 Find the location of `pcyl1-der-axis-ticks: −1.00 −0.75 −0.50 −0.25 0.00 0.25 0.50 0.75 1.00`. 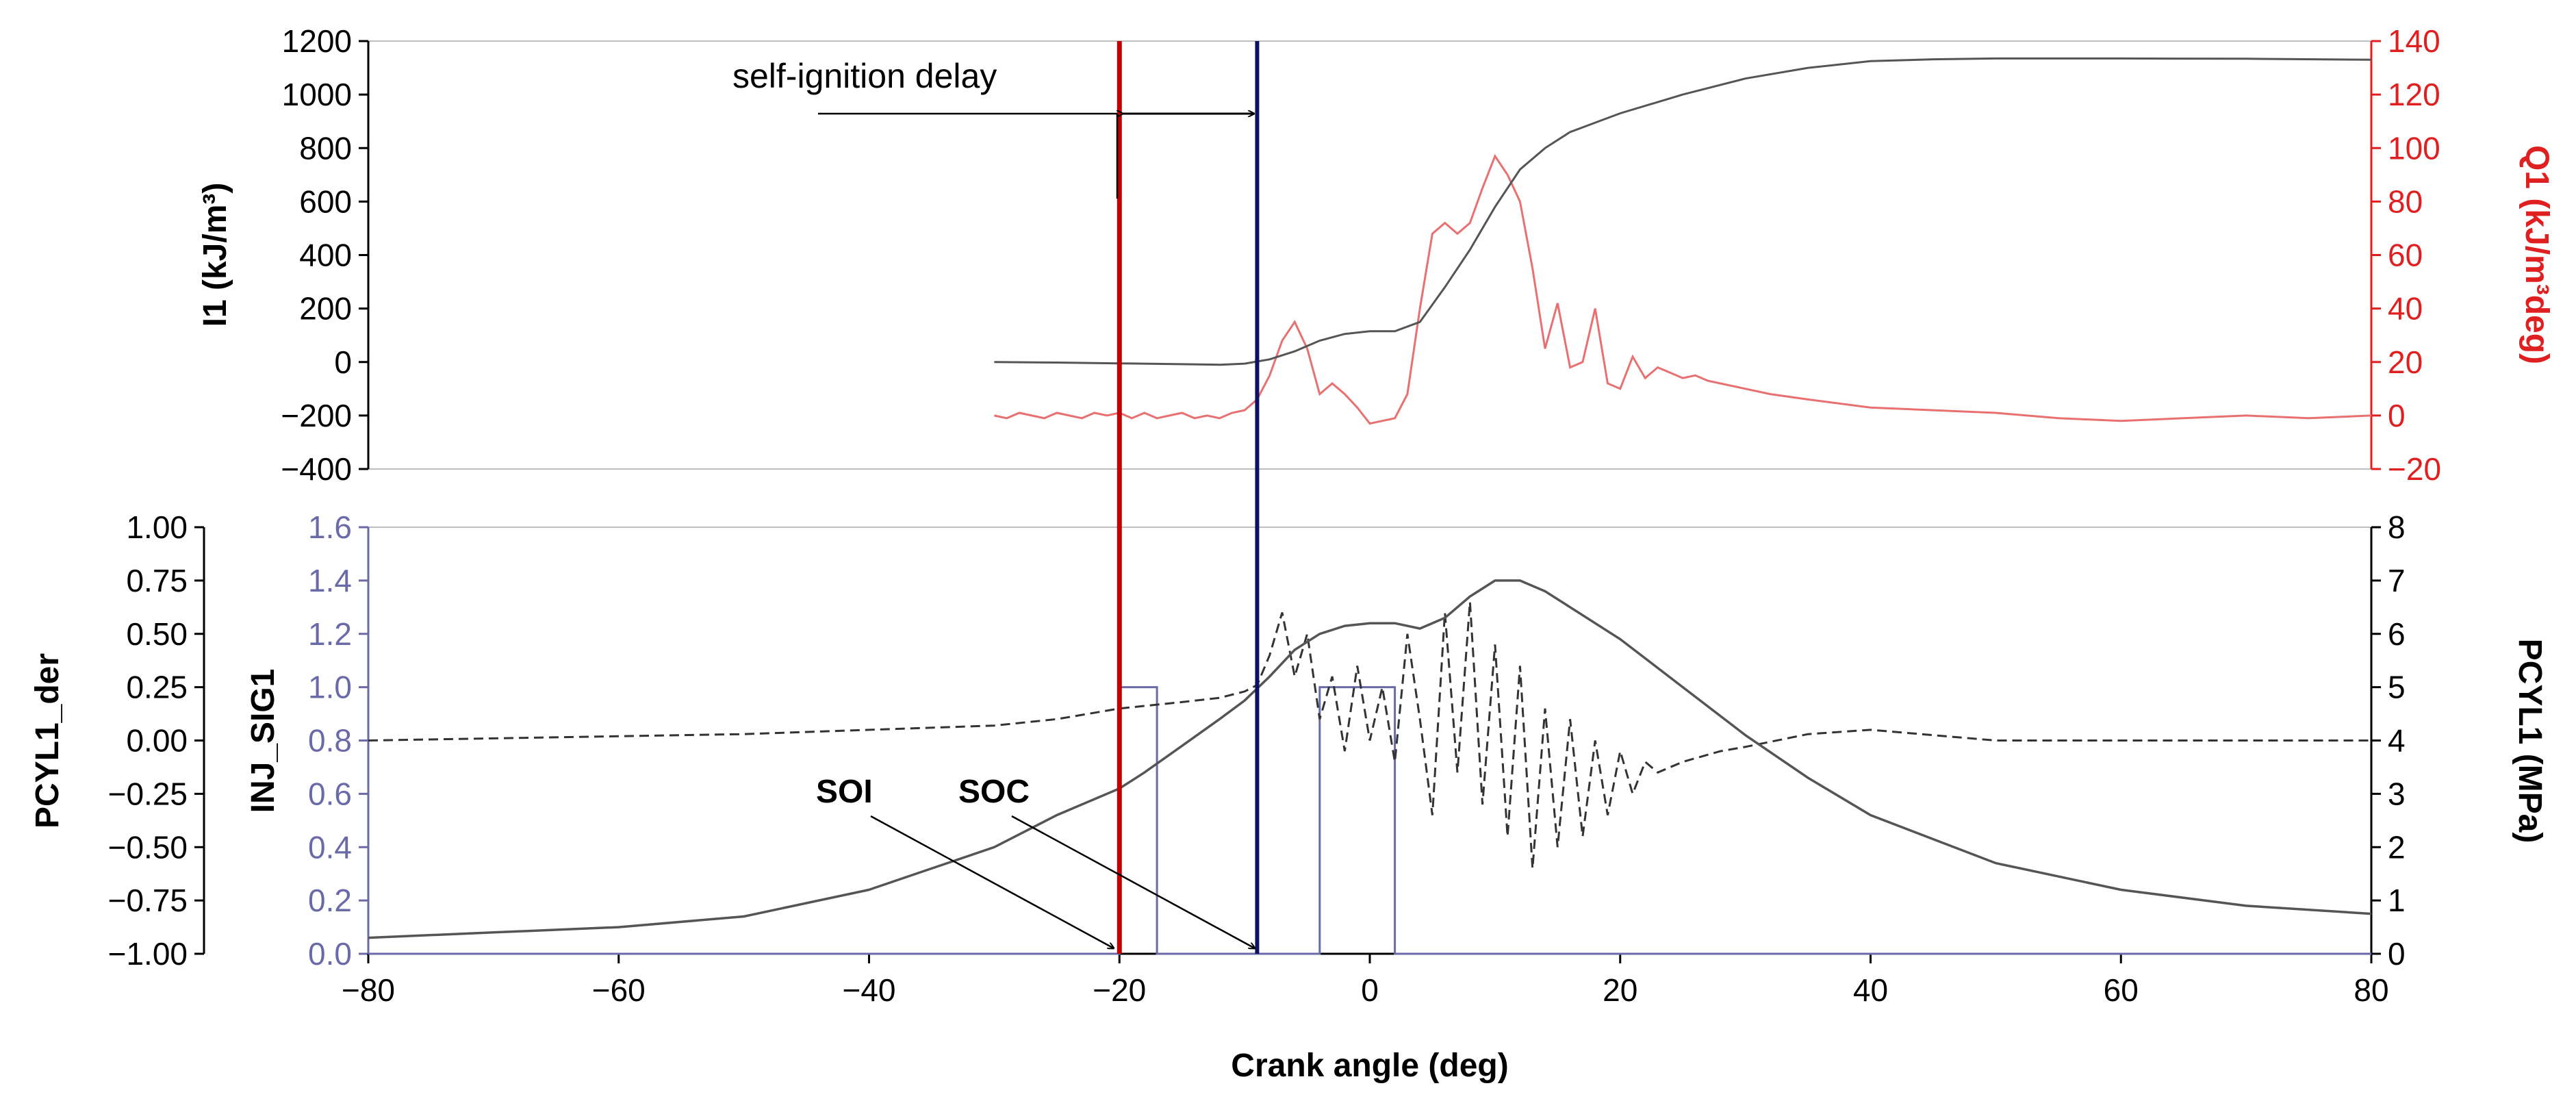

pcyl1-der-axis-ticks: −1.00 −0.75 −0.50 −0.25 0.00 0.25 0.50 0.75 1.00 is located at coordinates (156, 740).